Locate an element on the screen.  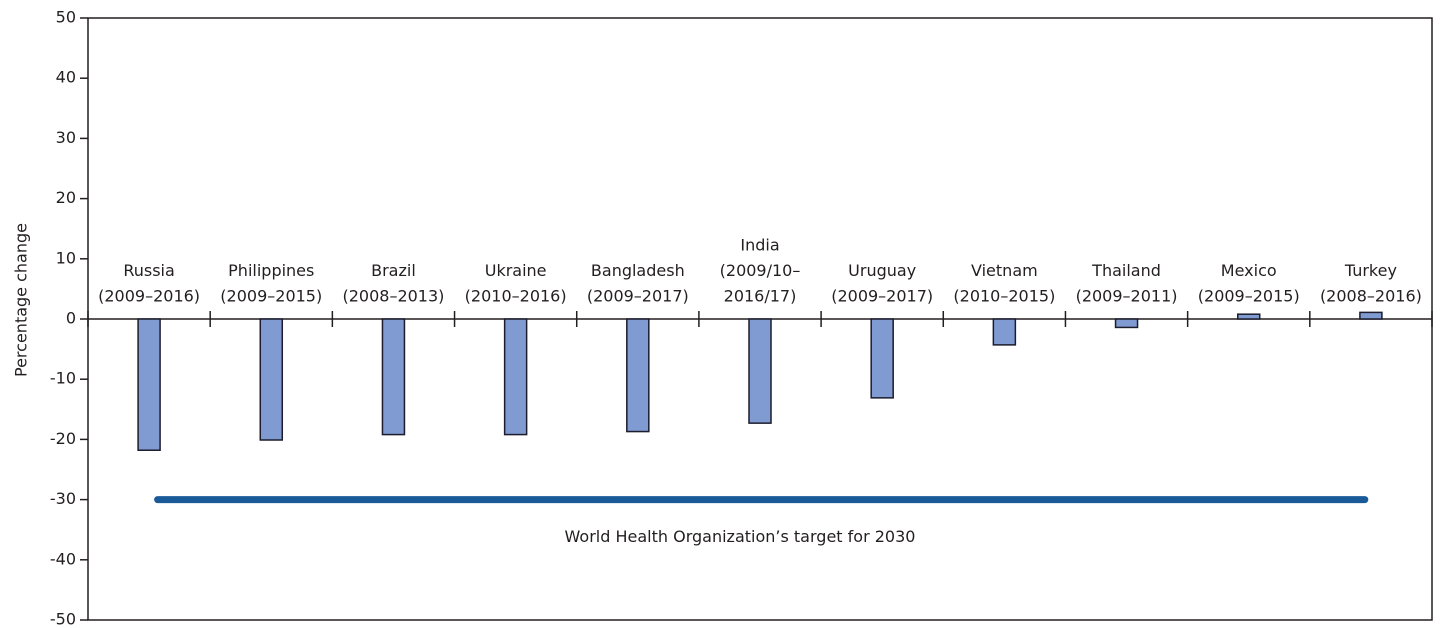
x-tick-label: Turkey is located at coordinates (1370, 270).